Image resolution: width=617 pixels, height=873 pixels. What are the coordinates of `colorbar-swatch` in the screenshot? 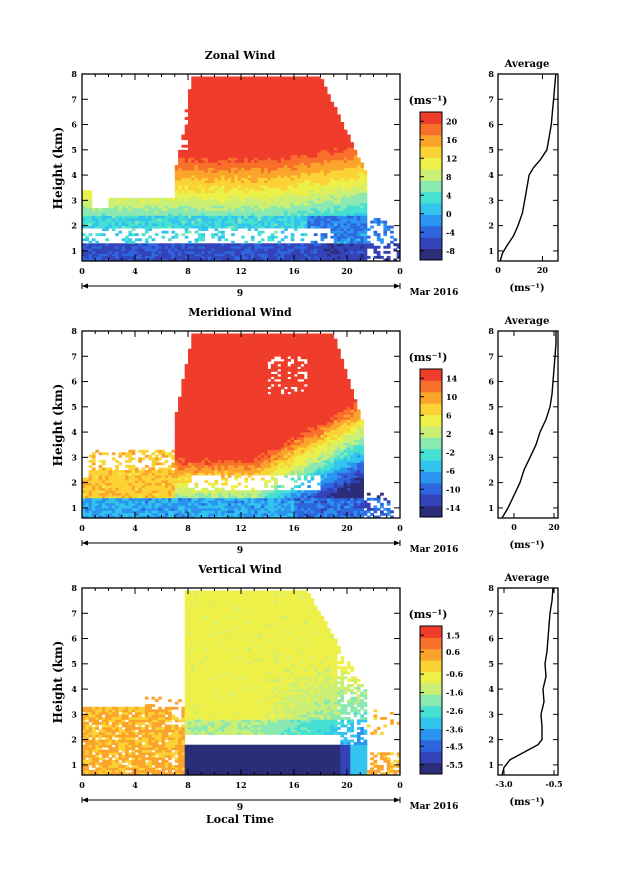 It's located at (431, 118).